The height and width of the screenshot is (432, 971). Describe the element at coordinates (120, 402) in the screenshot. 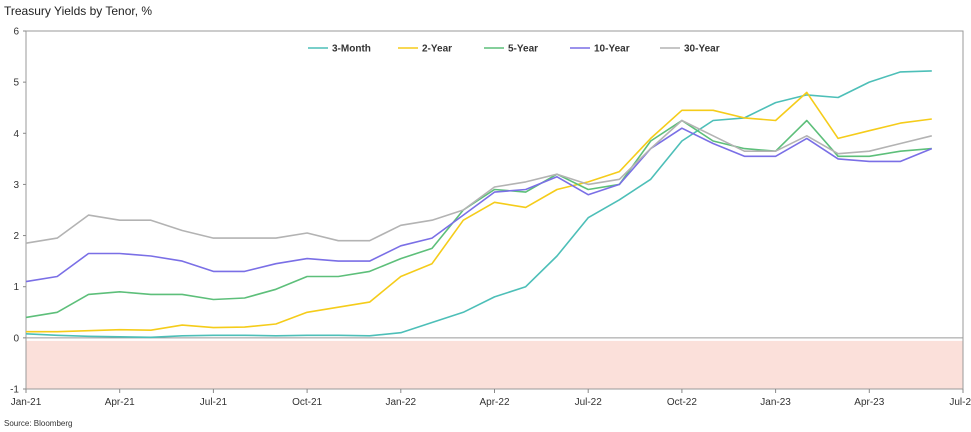

I see `x-tick-label: Apr-21` at that location.